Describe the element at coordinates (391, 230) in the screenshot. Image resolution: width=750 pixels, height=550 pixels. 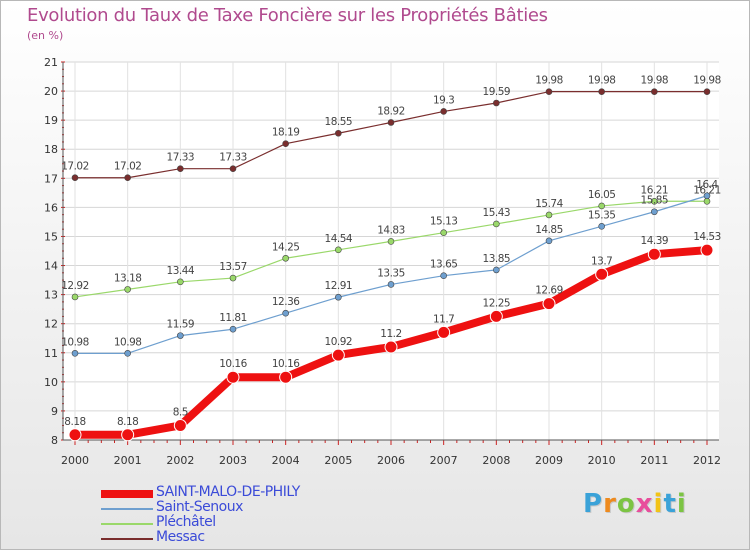
I see `data-label: 14.83` at that location.